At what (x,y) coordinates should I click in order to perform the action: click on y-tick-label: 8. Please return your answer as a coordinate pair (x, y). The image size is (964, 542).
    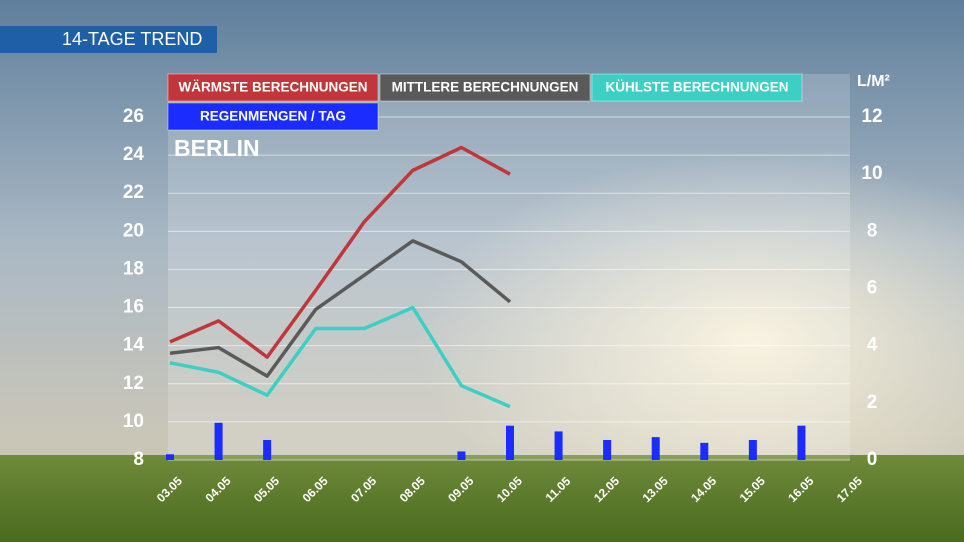
    Looking at the image, I should click on (138, 459).